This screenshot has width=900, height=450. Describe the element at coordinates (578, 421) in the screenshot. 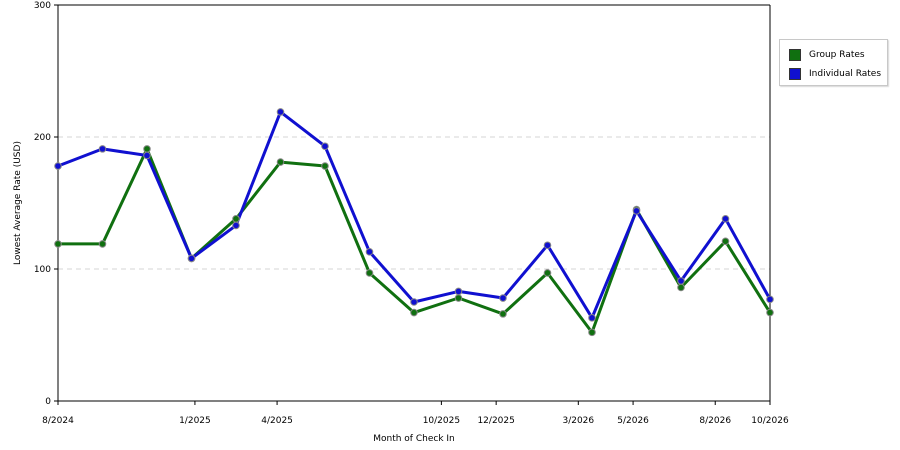

I see `x-tick-label: 3/2026` at that location.